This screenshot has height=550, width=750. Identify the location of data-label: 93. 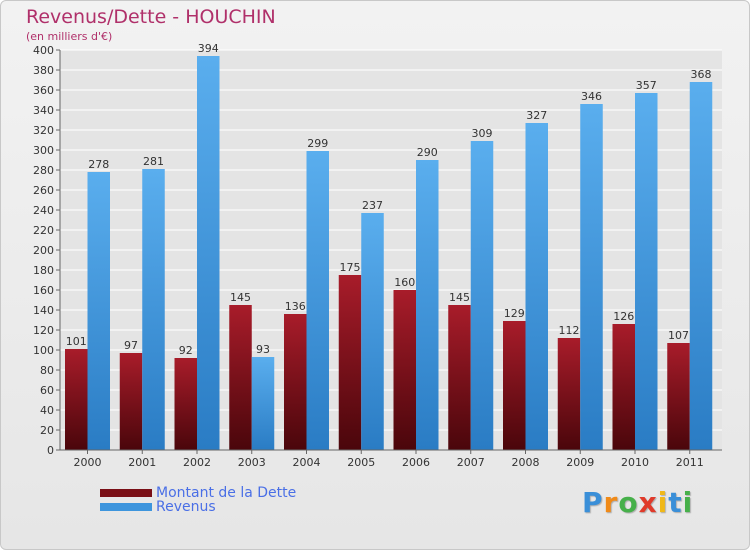
(263, 349).